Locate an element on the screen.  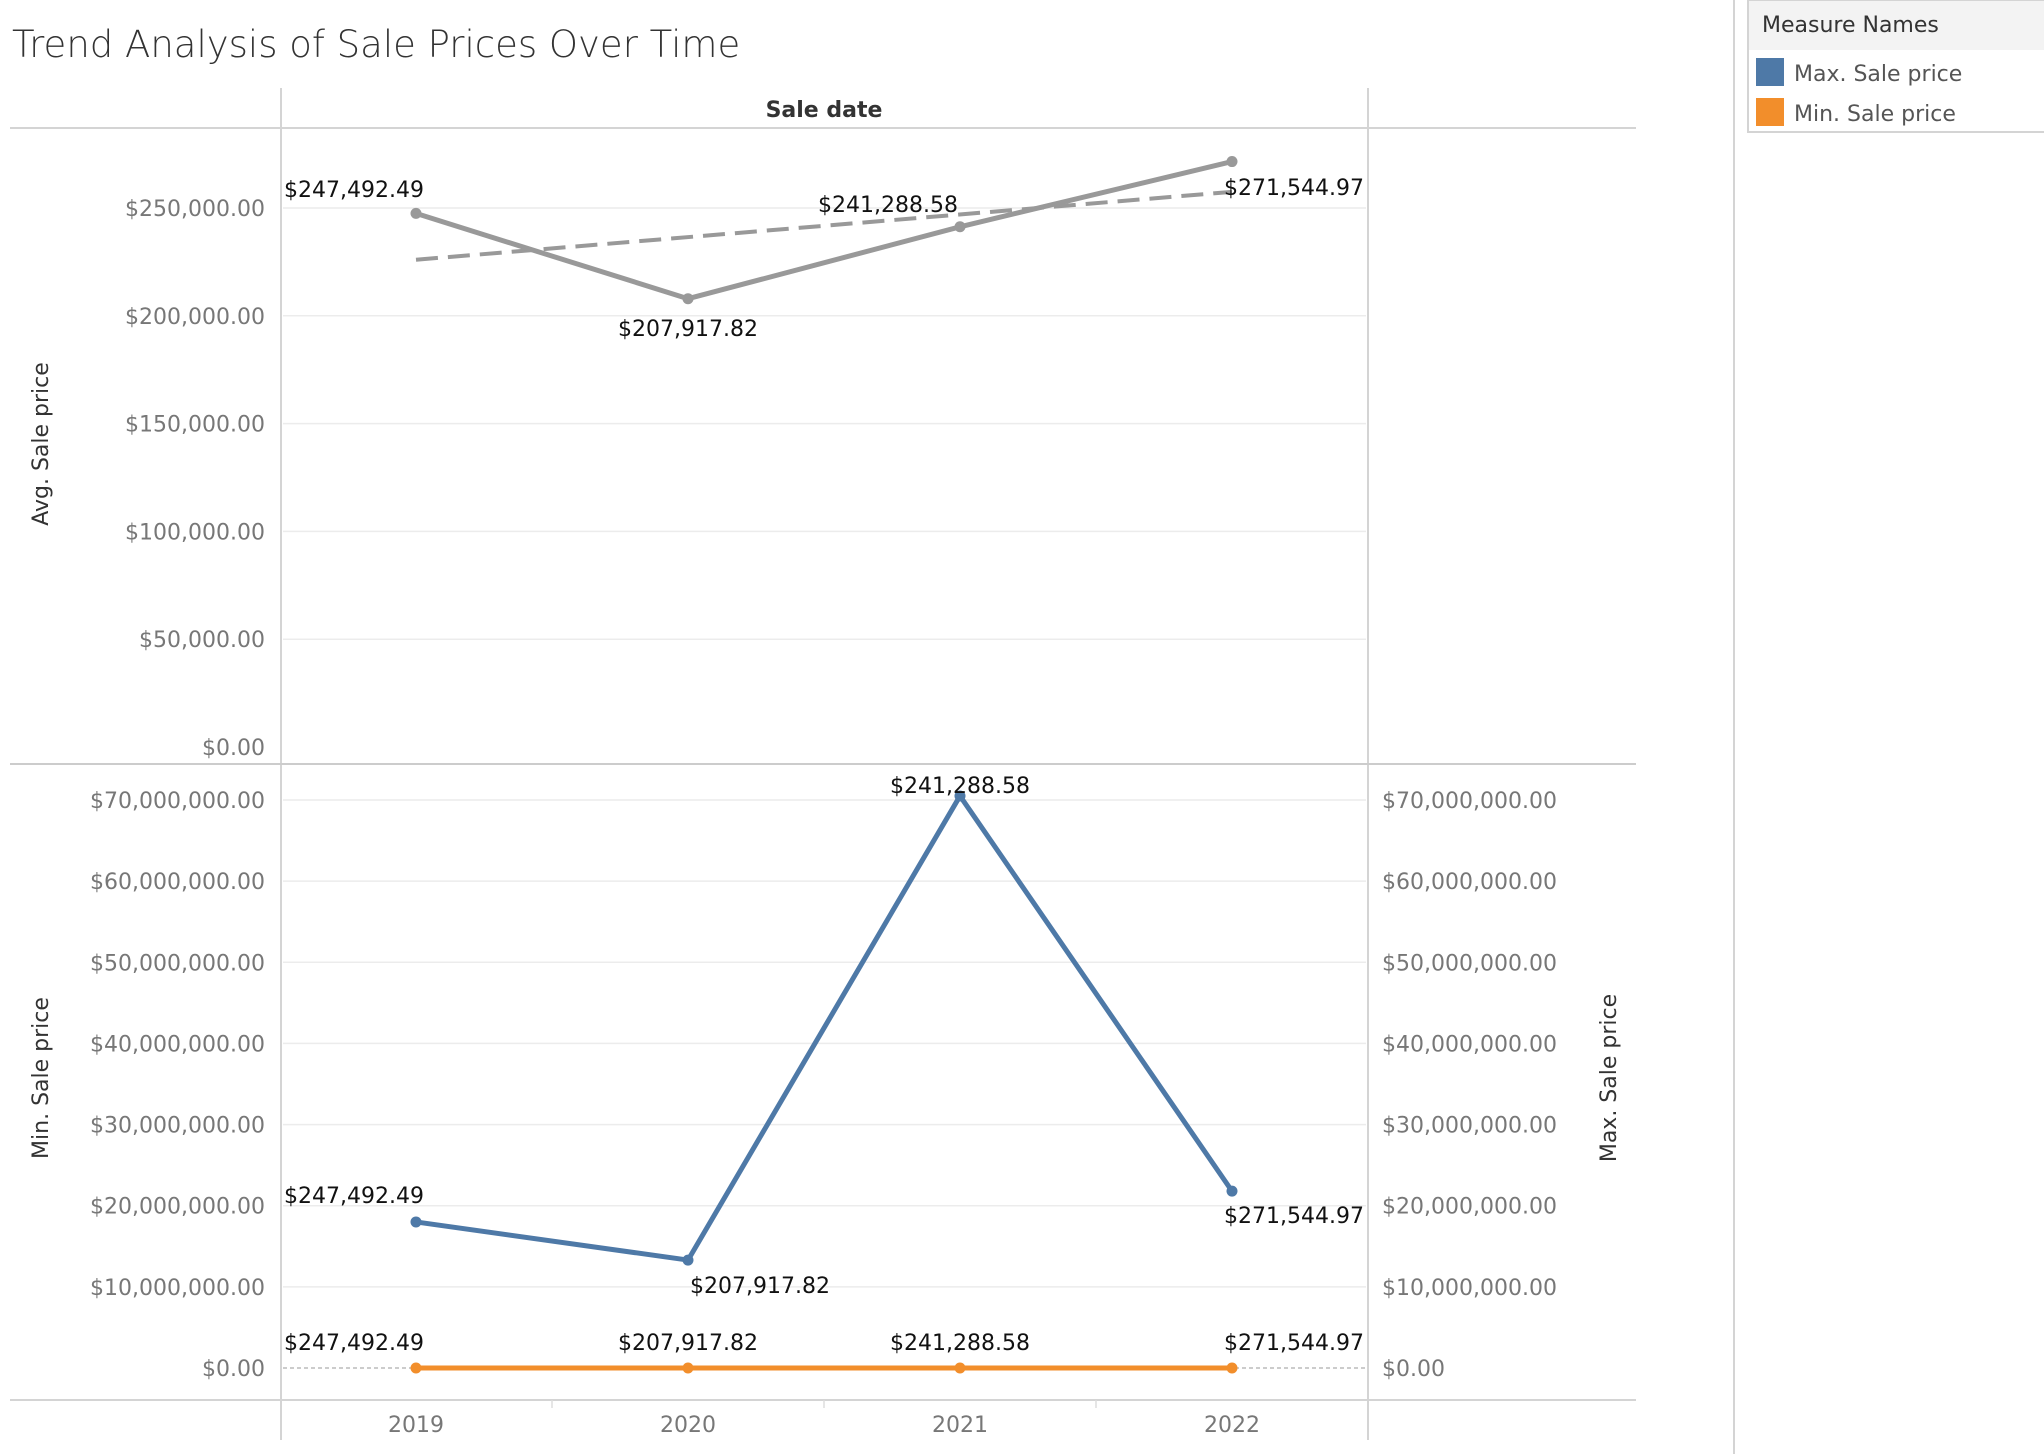
y-tick-label: $100,000.00 is located at coordinates (195, 532).